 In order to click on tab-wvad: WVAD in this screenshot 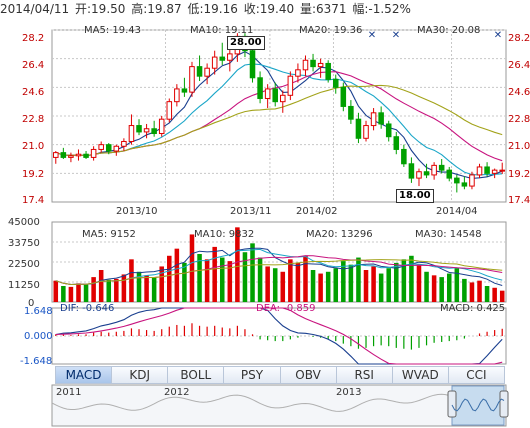, I will do `click(420, 375)`.